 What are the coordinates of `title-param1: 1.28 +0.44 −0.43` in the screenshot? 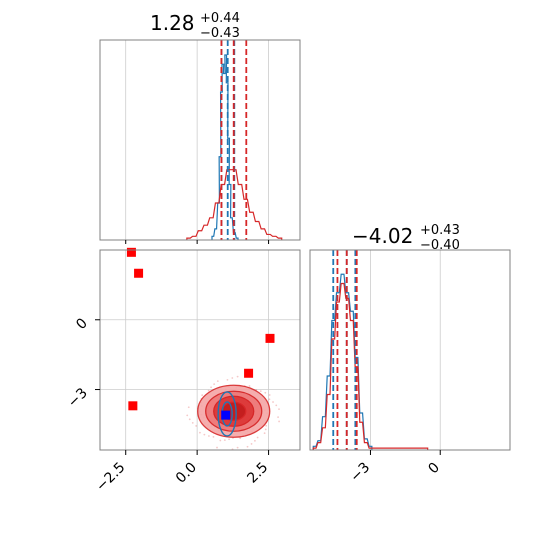 It's located at (195, 26).